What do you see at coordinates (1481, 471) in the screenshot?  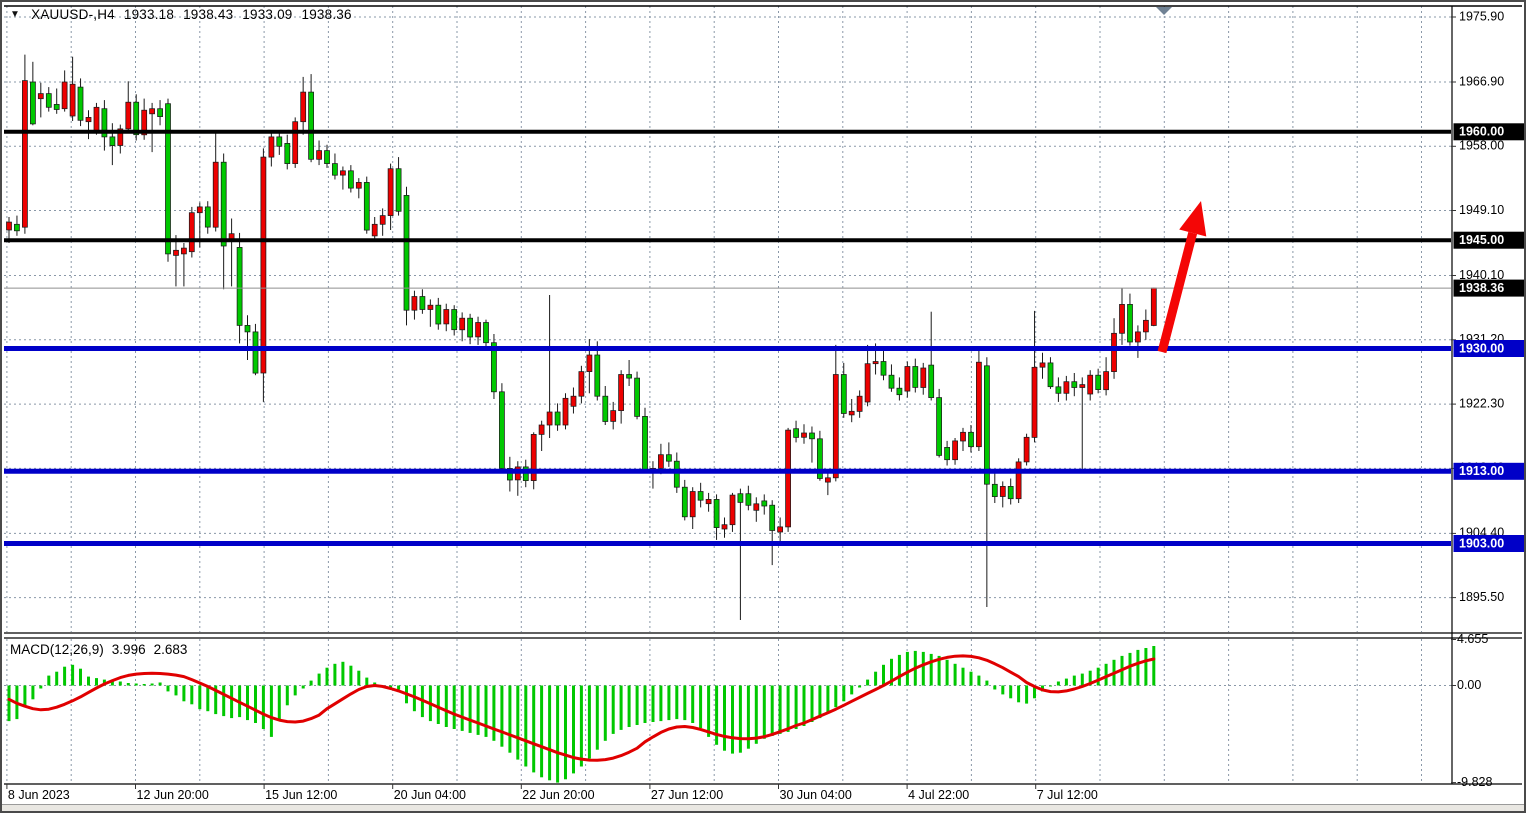 I see `price-badge-label: 1913.00` at bounding box center [1481, 471].